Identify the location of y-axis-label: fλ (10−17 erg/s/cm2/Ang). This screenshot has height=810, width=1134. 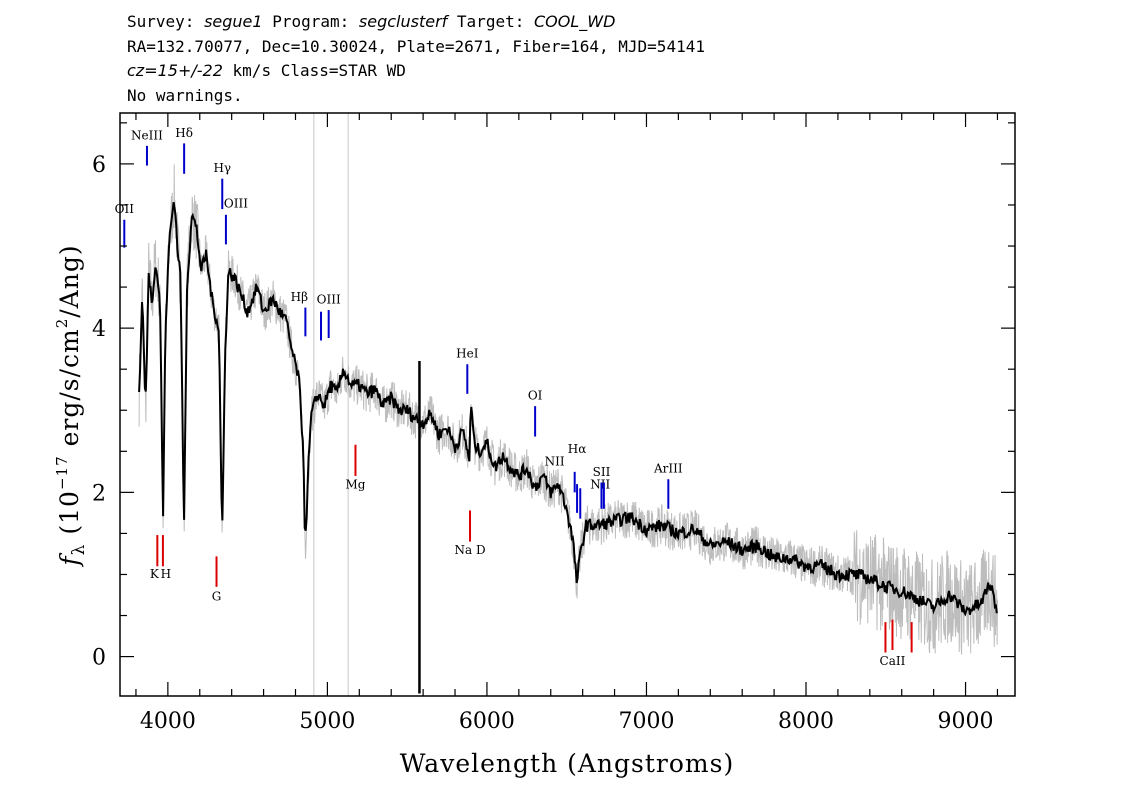
(71, 405).